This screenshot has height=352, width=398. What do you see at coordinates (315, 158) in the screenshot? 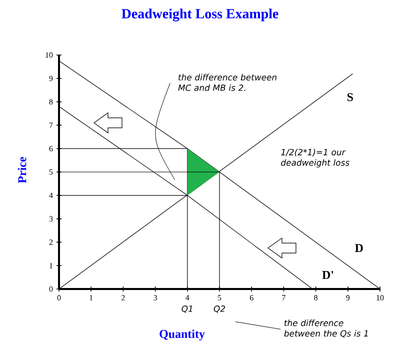
I see `annotation: 1/2(2*1)=1 our deadweight loss` at bounding box center [315, 158].